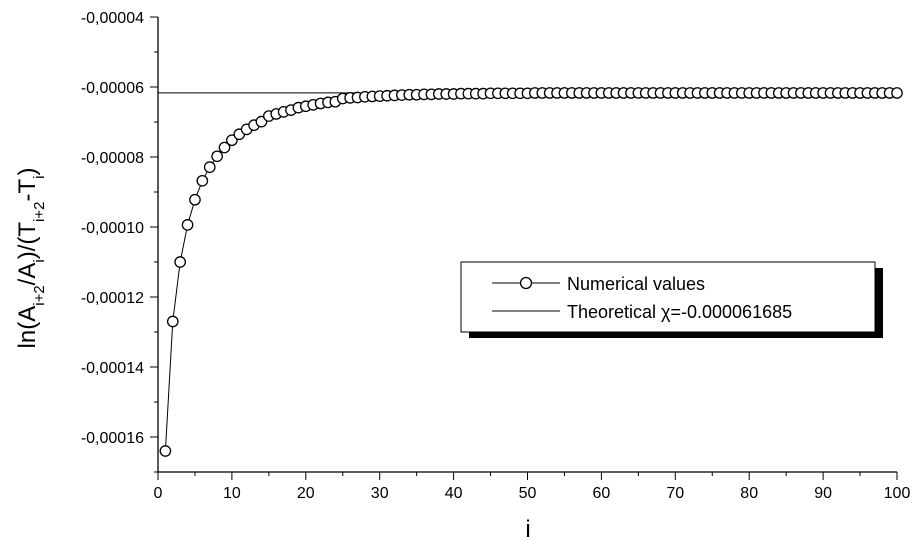 The height and width of the screenshot is (541, 917). I want to click on y-tick-label: -0,00012, so click(112, 298).